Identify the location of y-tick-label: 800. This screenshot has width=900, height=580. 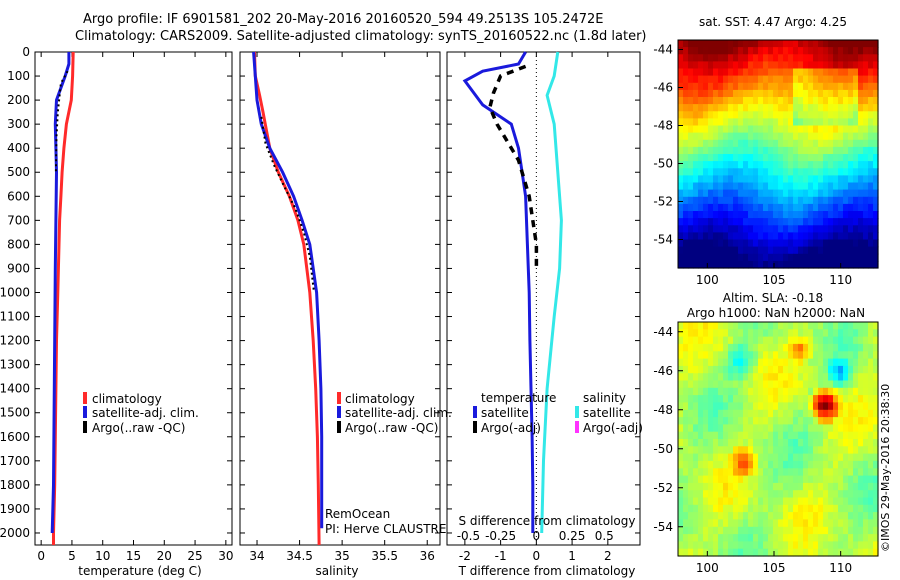
(18, 244).